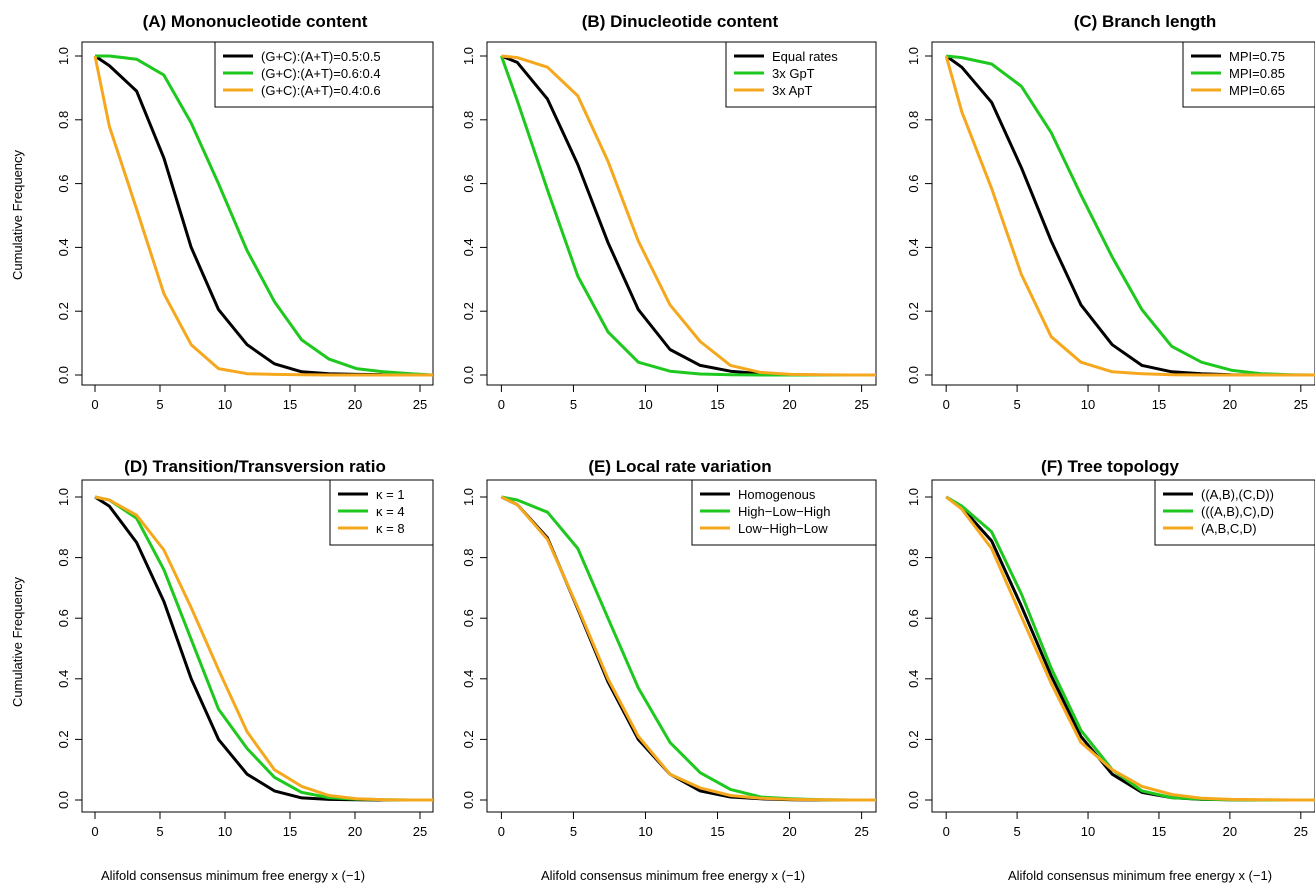  Describe the element at coordinates (793, 73) in the screenshot. I see `legend-label: 3x GpT` at that location.